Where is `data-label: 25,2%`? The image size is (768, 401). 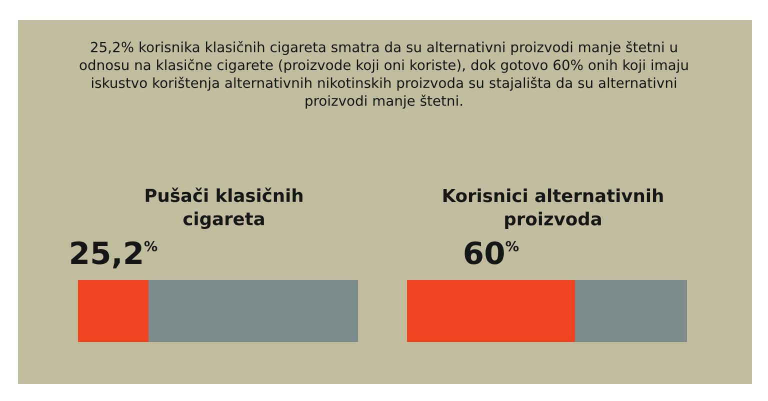 data-label: 25,2% is located at coordinates (114, 254).